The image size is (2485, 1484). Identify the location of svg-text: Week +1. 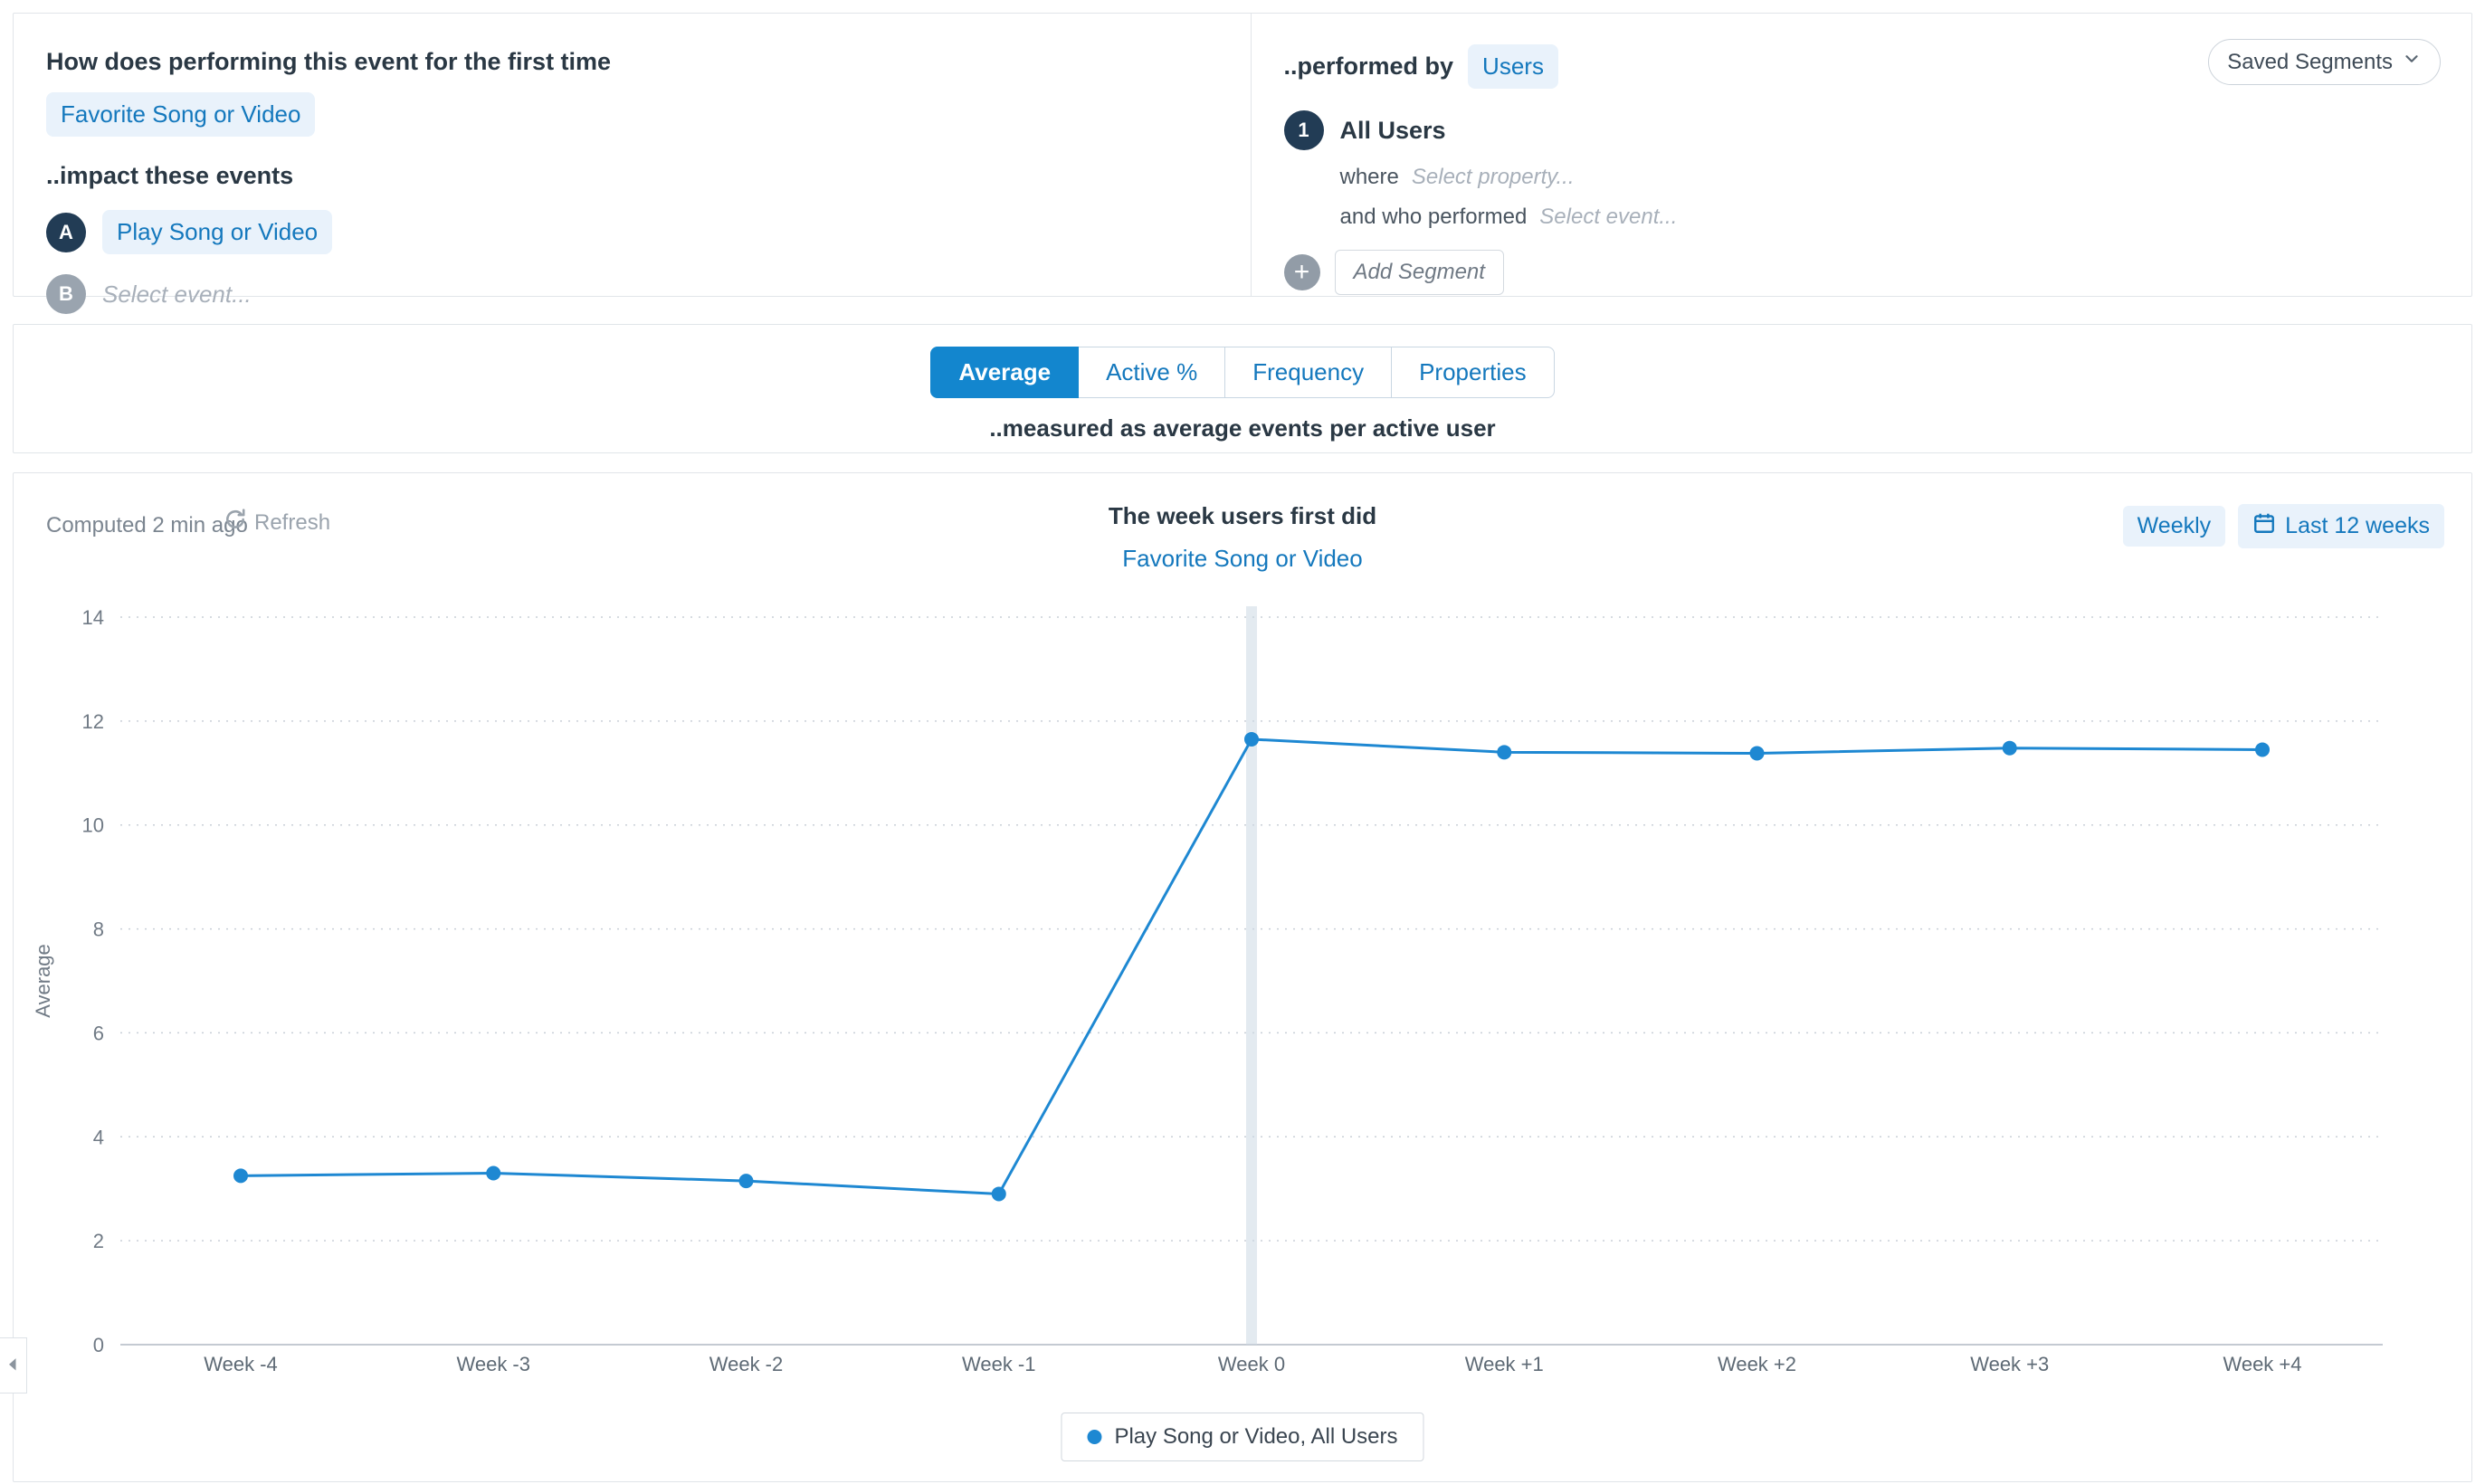
(1504, 1364).